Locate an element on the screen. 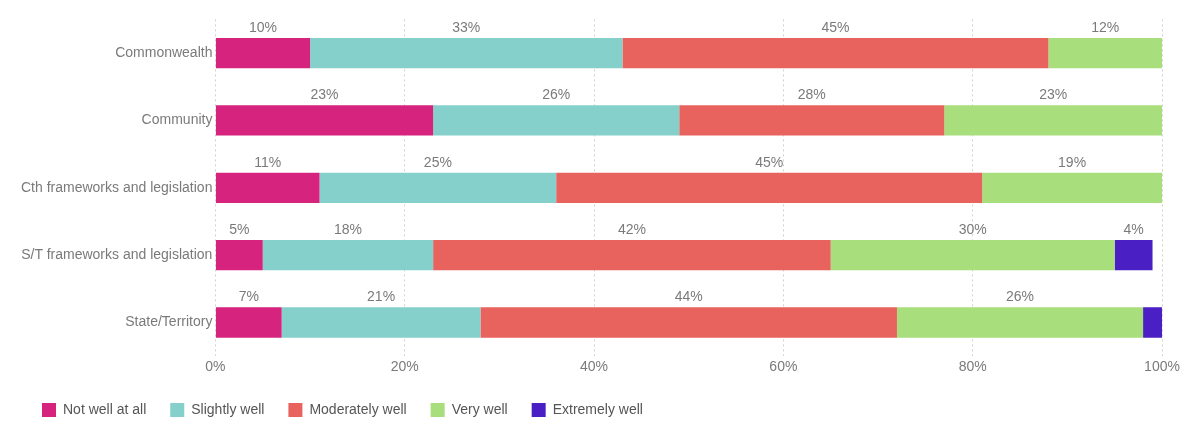 The image size is (1200, 435). x-tick-label: 40% is located at coordinates (594, 366).